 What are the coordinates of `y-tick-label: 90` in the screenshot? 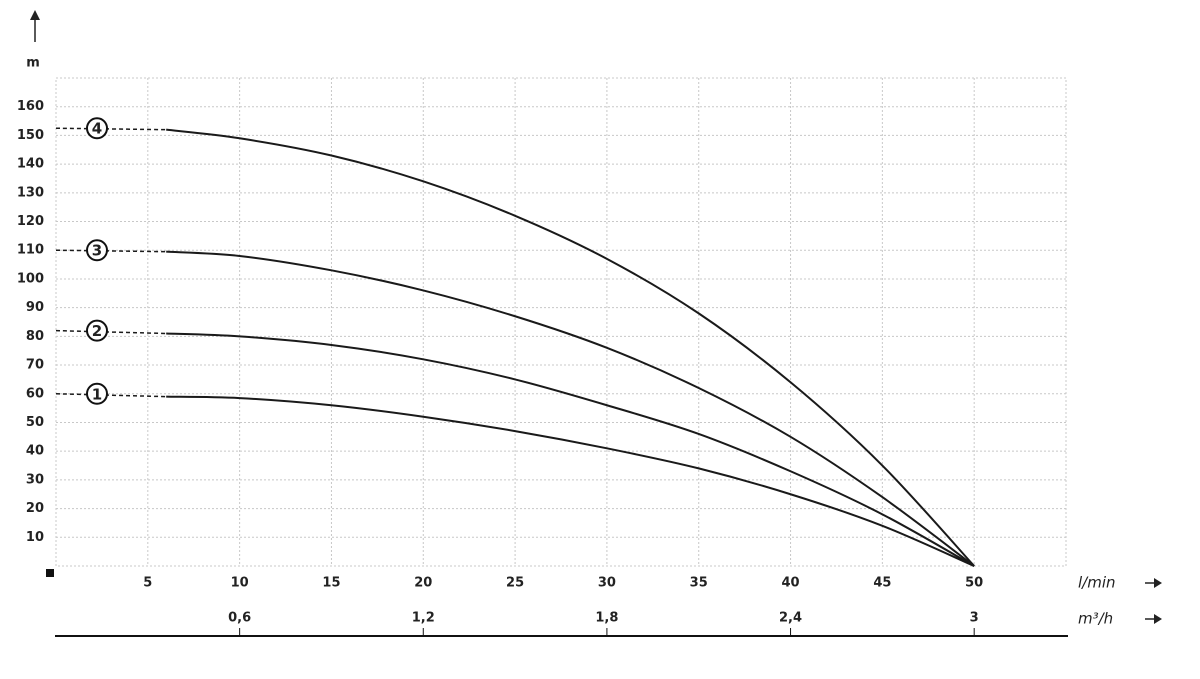 It's located at (35, 307).